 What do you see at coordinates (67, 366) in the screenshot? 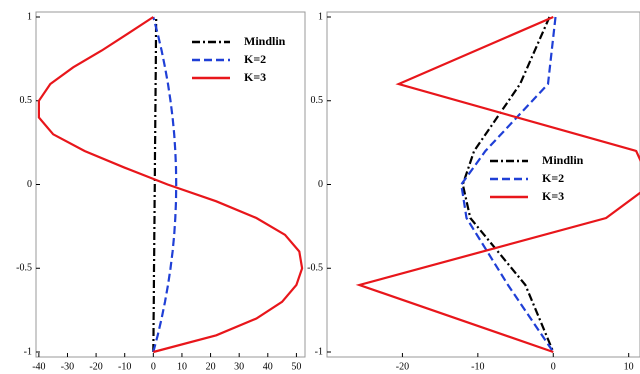
I see `x-tick-label: -30` at bounding box center [67, 366].